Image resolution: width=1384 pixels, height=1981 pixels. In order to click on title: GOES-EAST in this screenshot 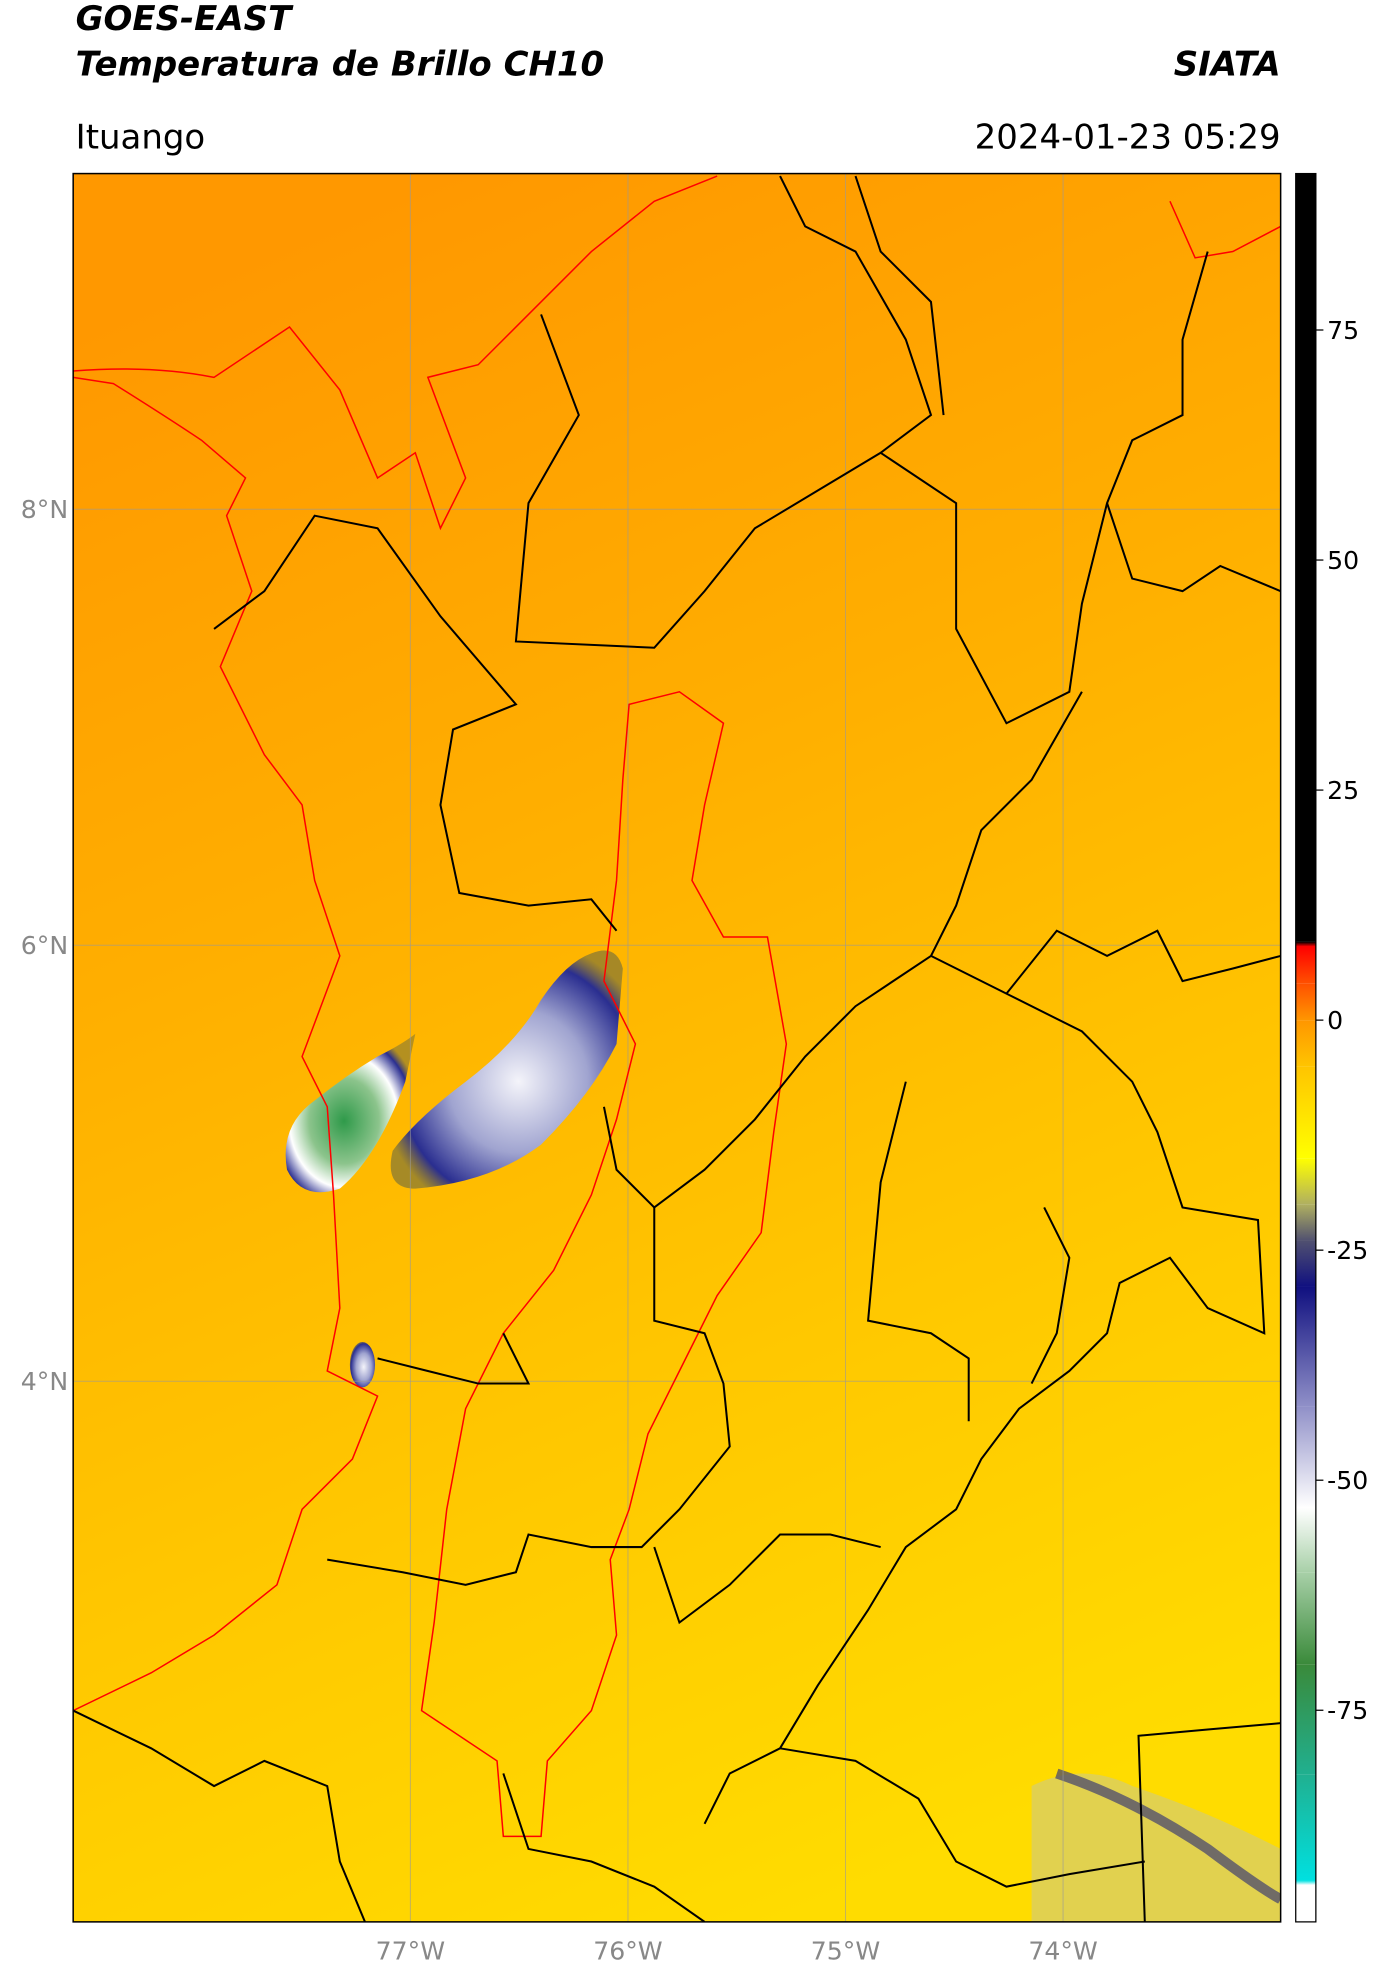, I will do `click(185, 19)`.